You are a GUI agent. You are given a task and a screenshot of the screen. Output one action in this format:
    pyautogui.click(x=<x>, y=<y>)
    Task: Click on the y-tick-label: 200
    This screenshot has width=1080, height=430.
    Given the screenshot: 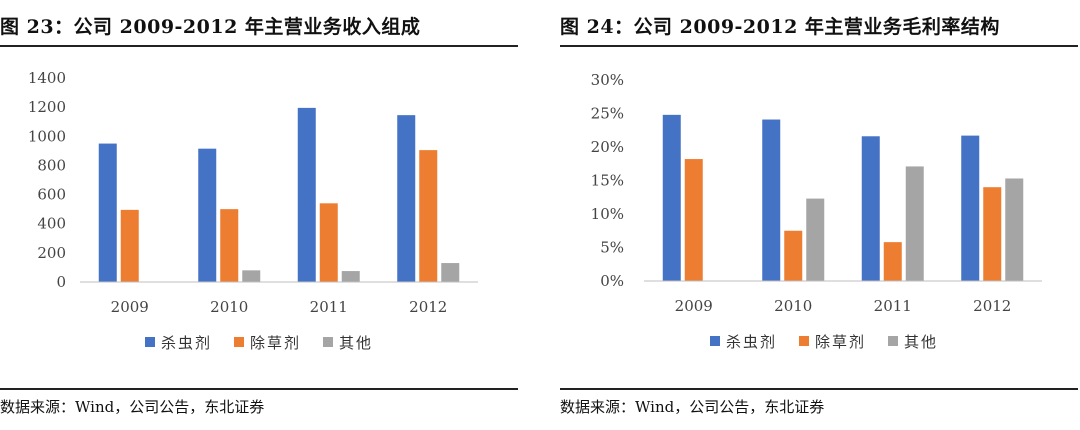 What is the action you would take?
    pyautogui.click(x=51, y=253)
    